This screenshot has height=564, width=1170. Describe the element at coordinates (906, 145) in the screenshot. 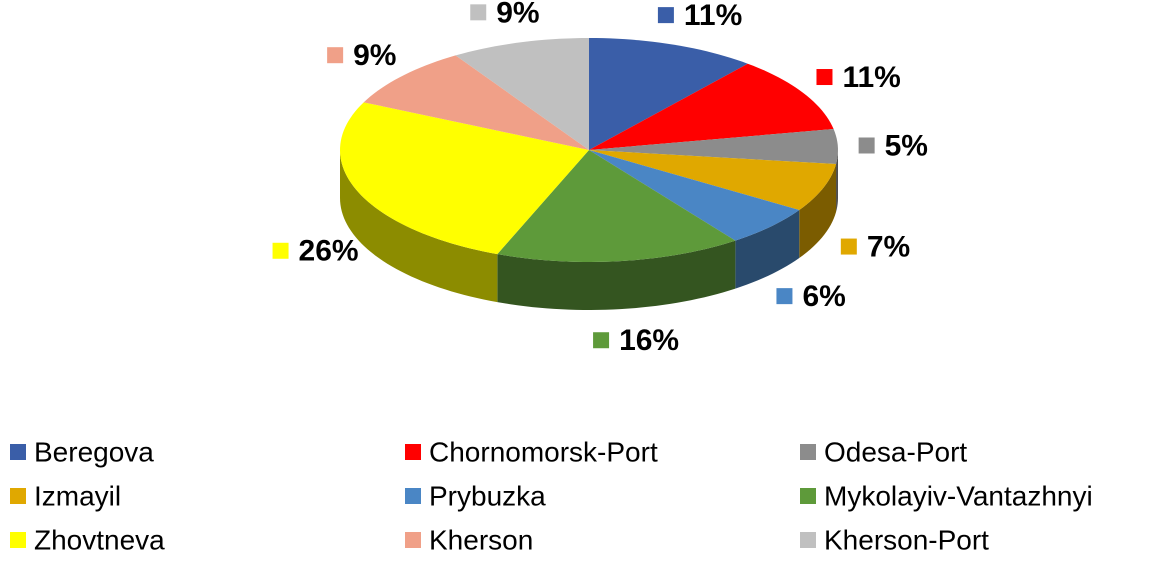

I see `value-label: 5%` at that location.